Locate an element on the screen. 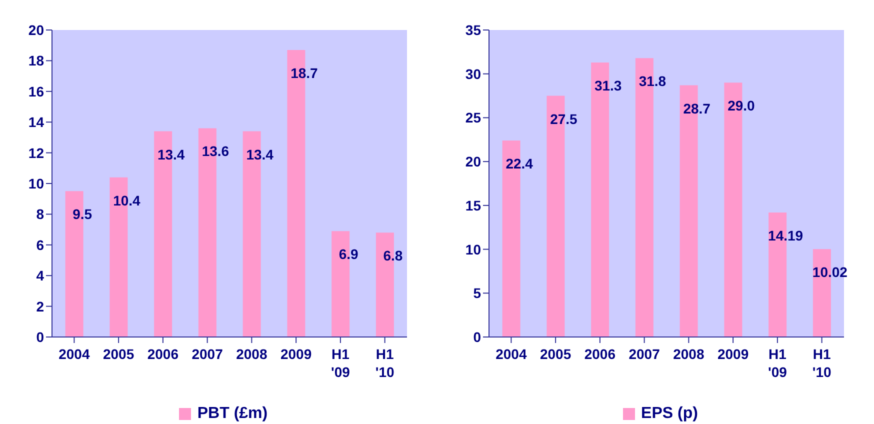  data-label: 9.5 is located at coordinates (82, 214).